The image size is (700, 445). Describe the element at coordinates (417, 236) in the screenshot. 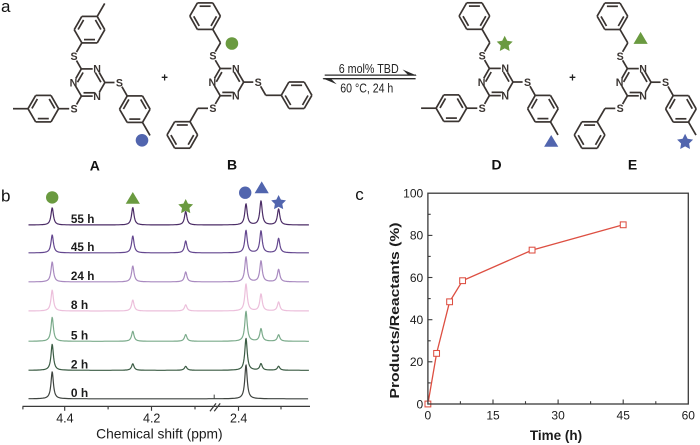

I see `svg-text: 80` at that location.